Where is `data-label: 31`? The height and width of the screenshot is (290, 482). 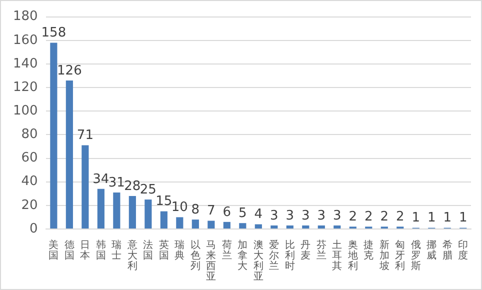
data-label: 31 is located at coordinates (116, 182).